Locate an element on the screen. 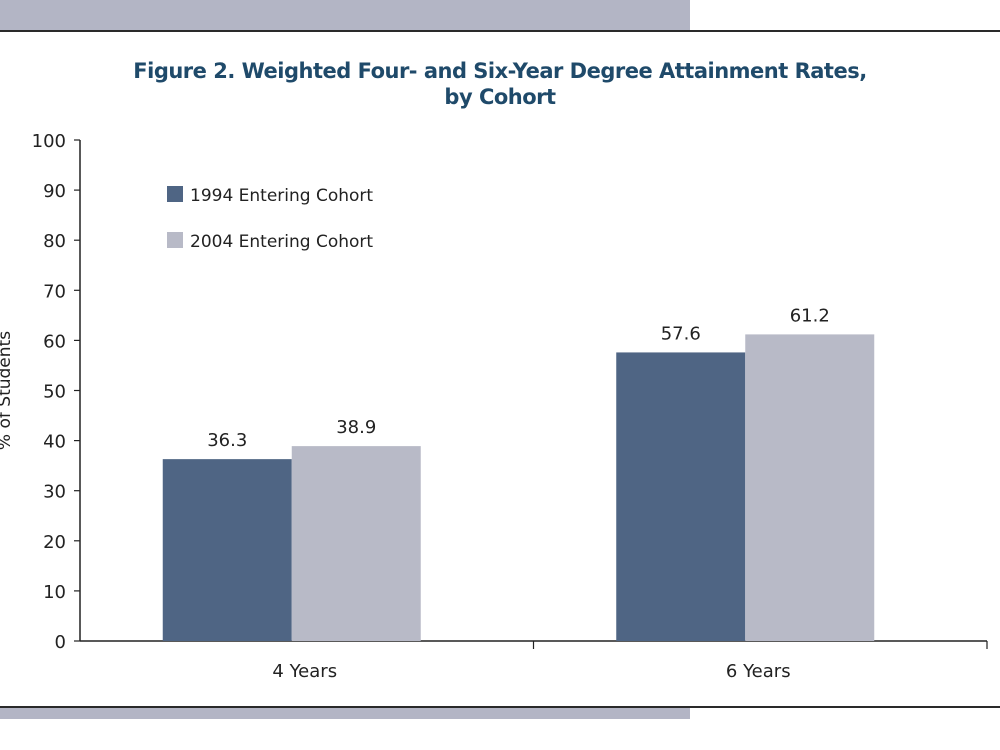 The height and width of the screenshot is (750, 1000). y-tick-label: 70 is located at coordinates (54, 291).